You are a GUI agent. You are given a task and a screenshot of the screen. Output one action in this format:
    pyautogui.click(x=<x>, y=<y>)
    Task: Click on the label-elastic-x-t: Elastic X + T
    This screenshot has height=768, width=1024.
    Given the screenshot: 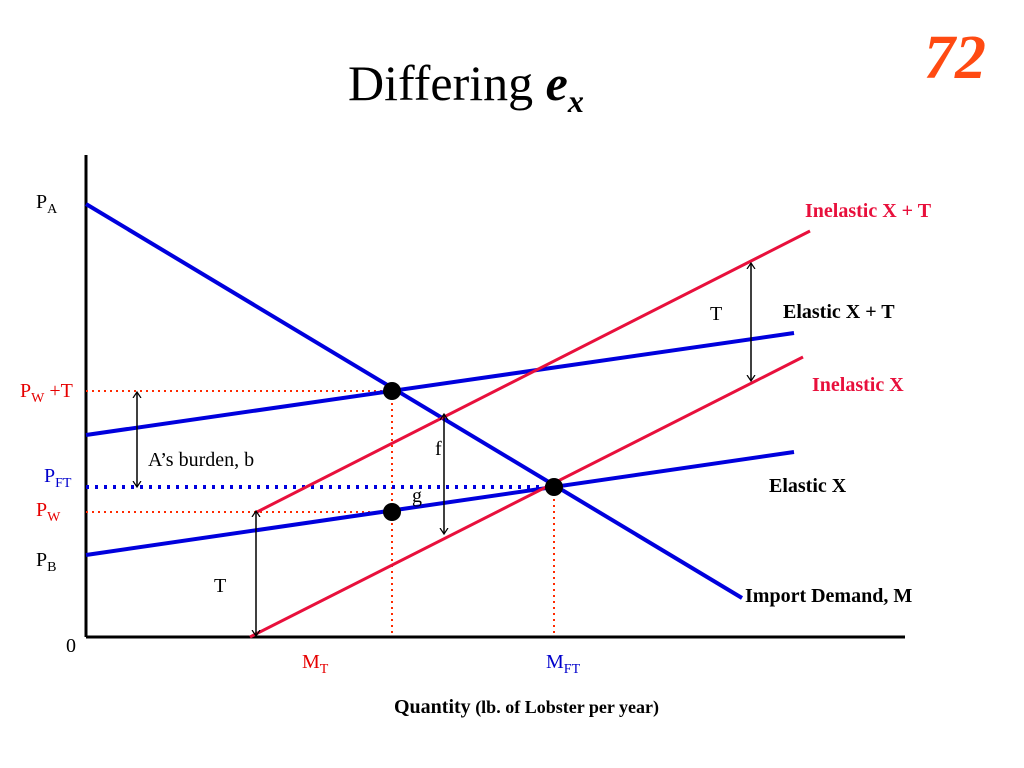 What is the action you would take?
    pyautogui.click(x=839, y=312)
    